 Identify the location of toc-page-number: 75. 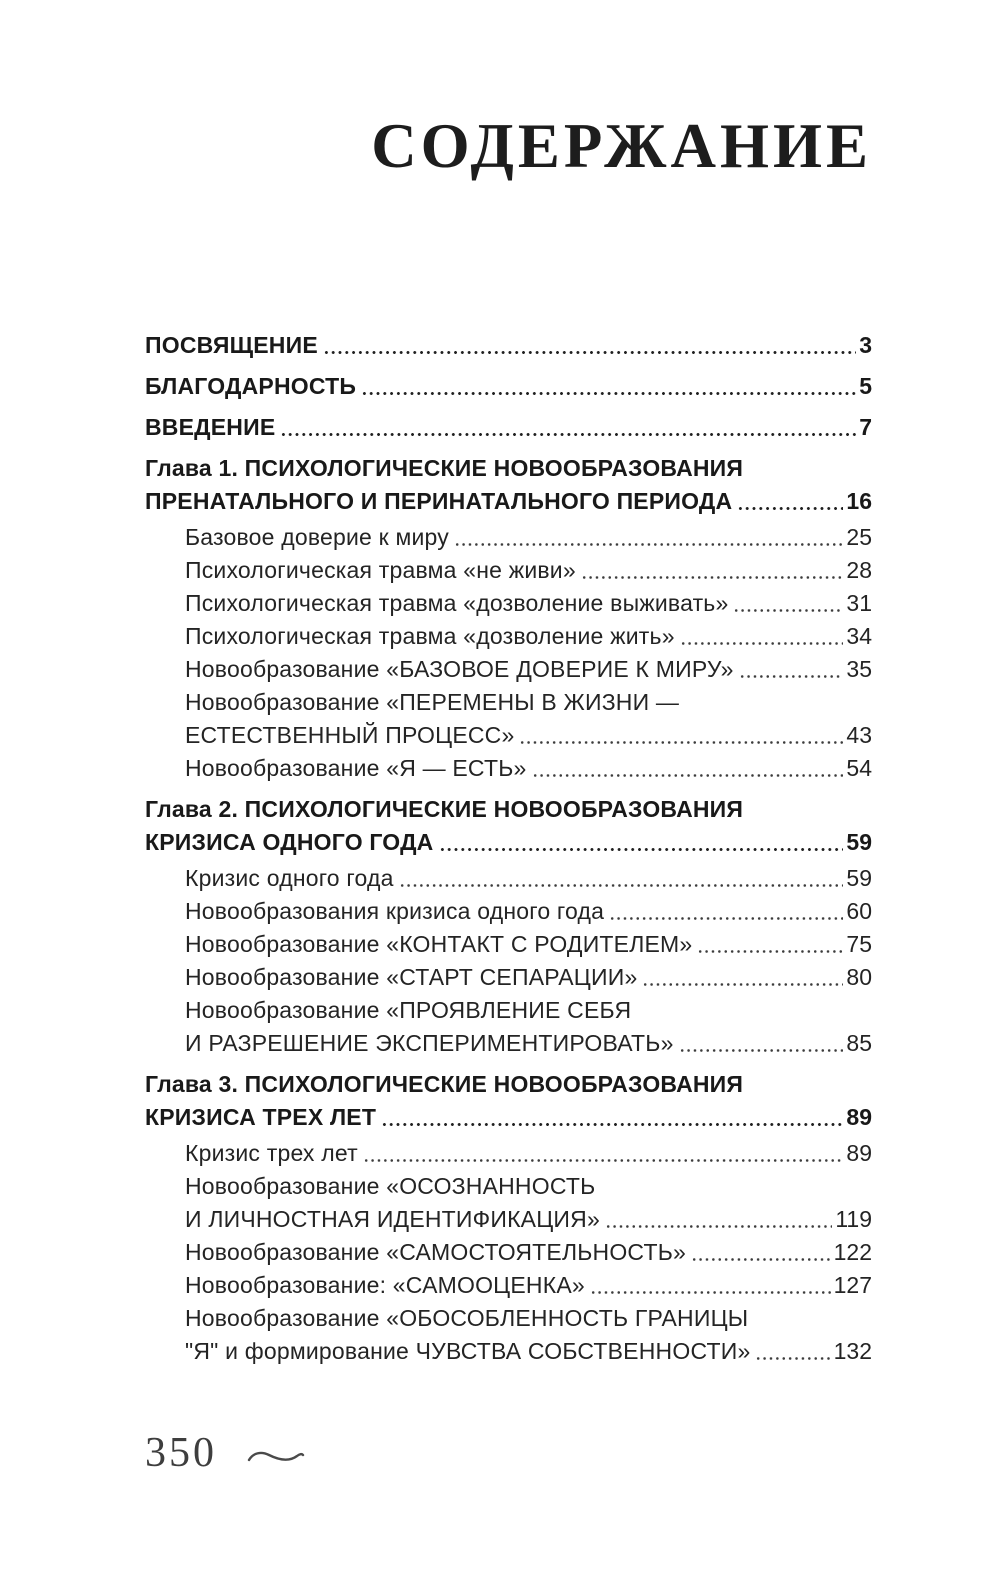
(859, 944).